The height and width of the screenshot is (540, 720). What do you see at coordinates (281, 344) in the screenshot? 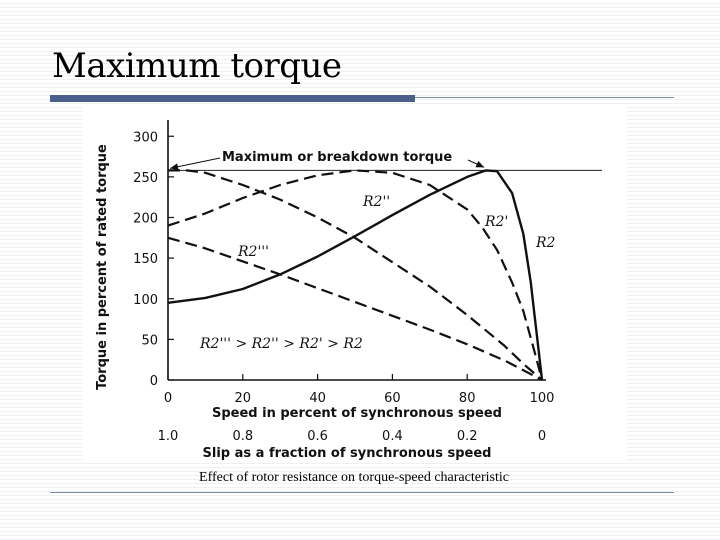
I see `resistance-inequality: R2''' > R2'' > R2' > R2` at bounding box center [281, 344].